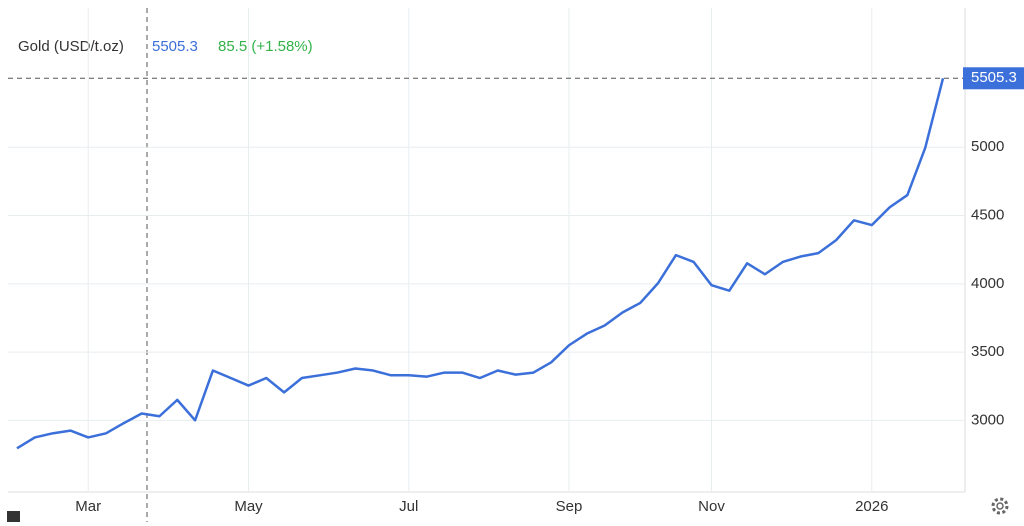 This screenshot has width=1024, height=526. I want to click on y-tick-label: 4000, so click(987, 283).